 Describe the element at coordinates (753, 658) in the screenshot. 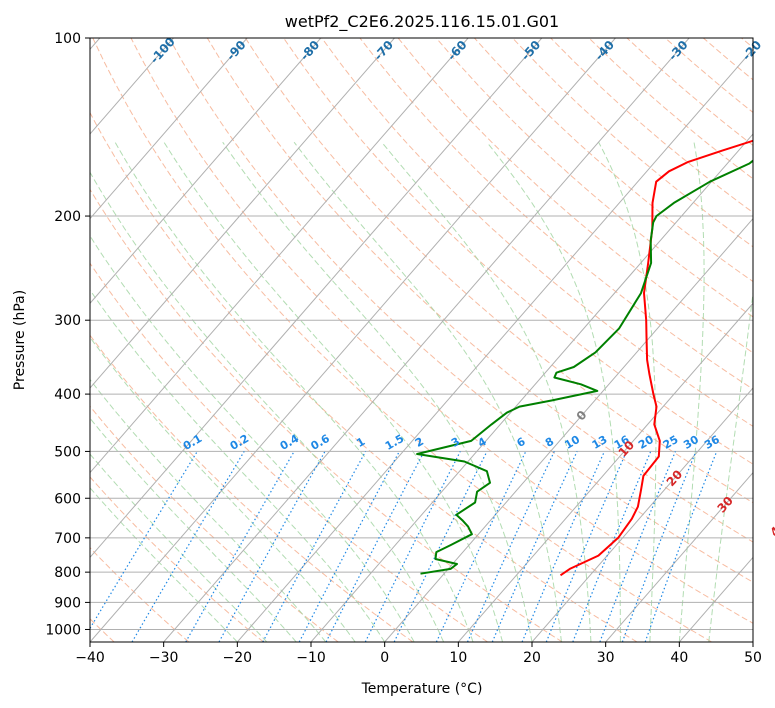

I see `x-tick-label: 50` at that location.